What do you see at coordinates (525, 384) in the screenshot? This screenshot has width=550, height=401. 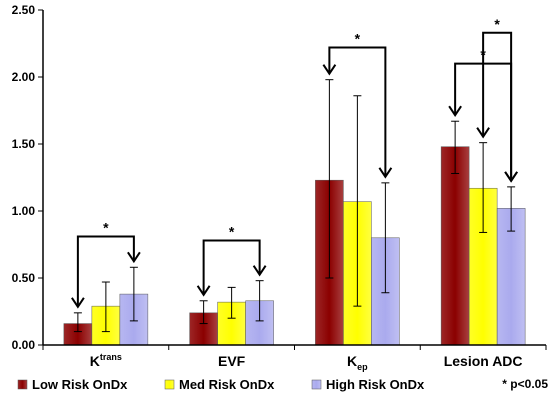 I see `significance-note: * p<0.05` at bounding box center [525, 384].